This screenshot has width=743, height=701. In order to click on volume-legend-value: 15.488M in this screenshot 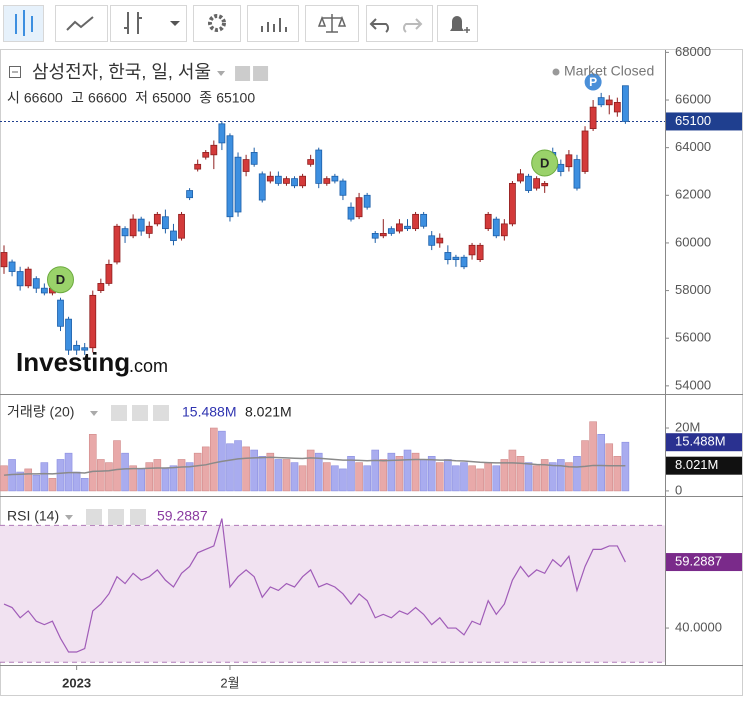, I will do `click(209, 412)`.